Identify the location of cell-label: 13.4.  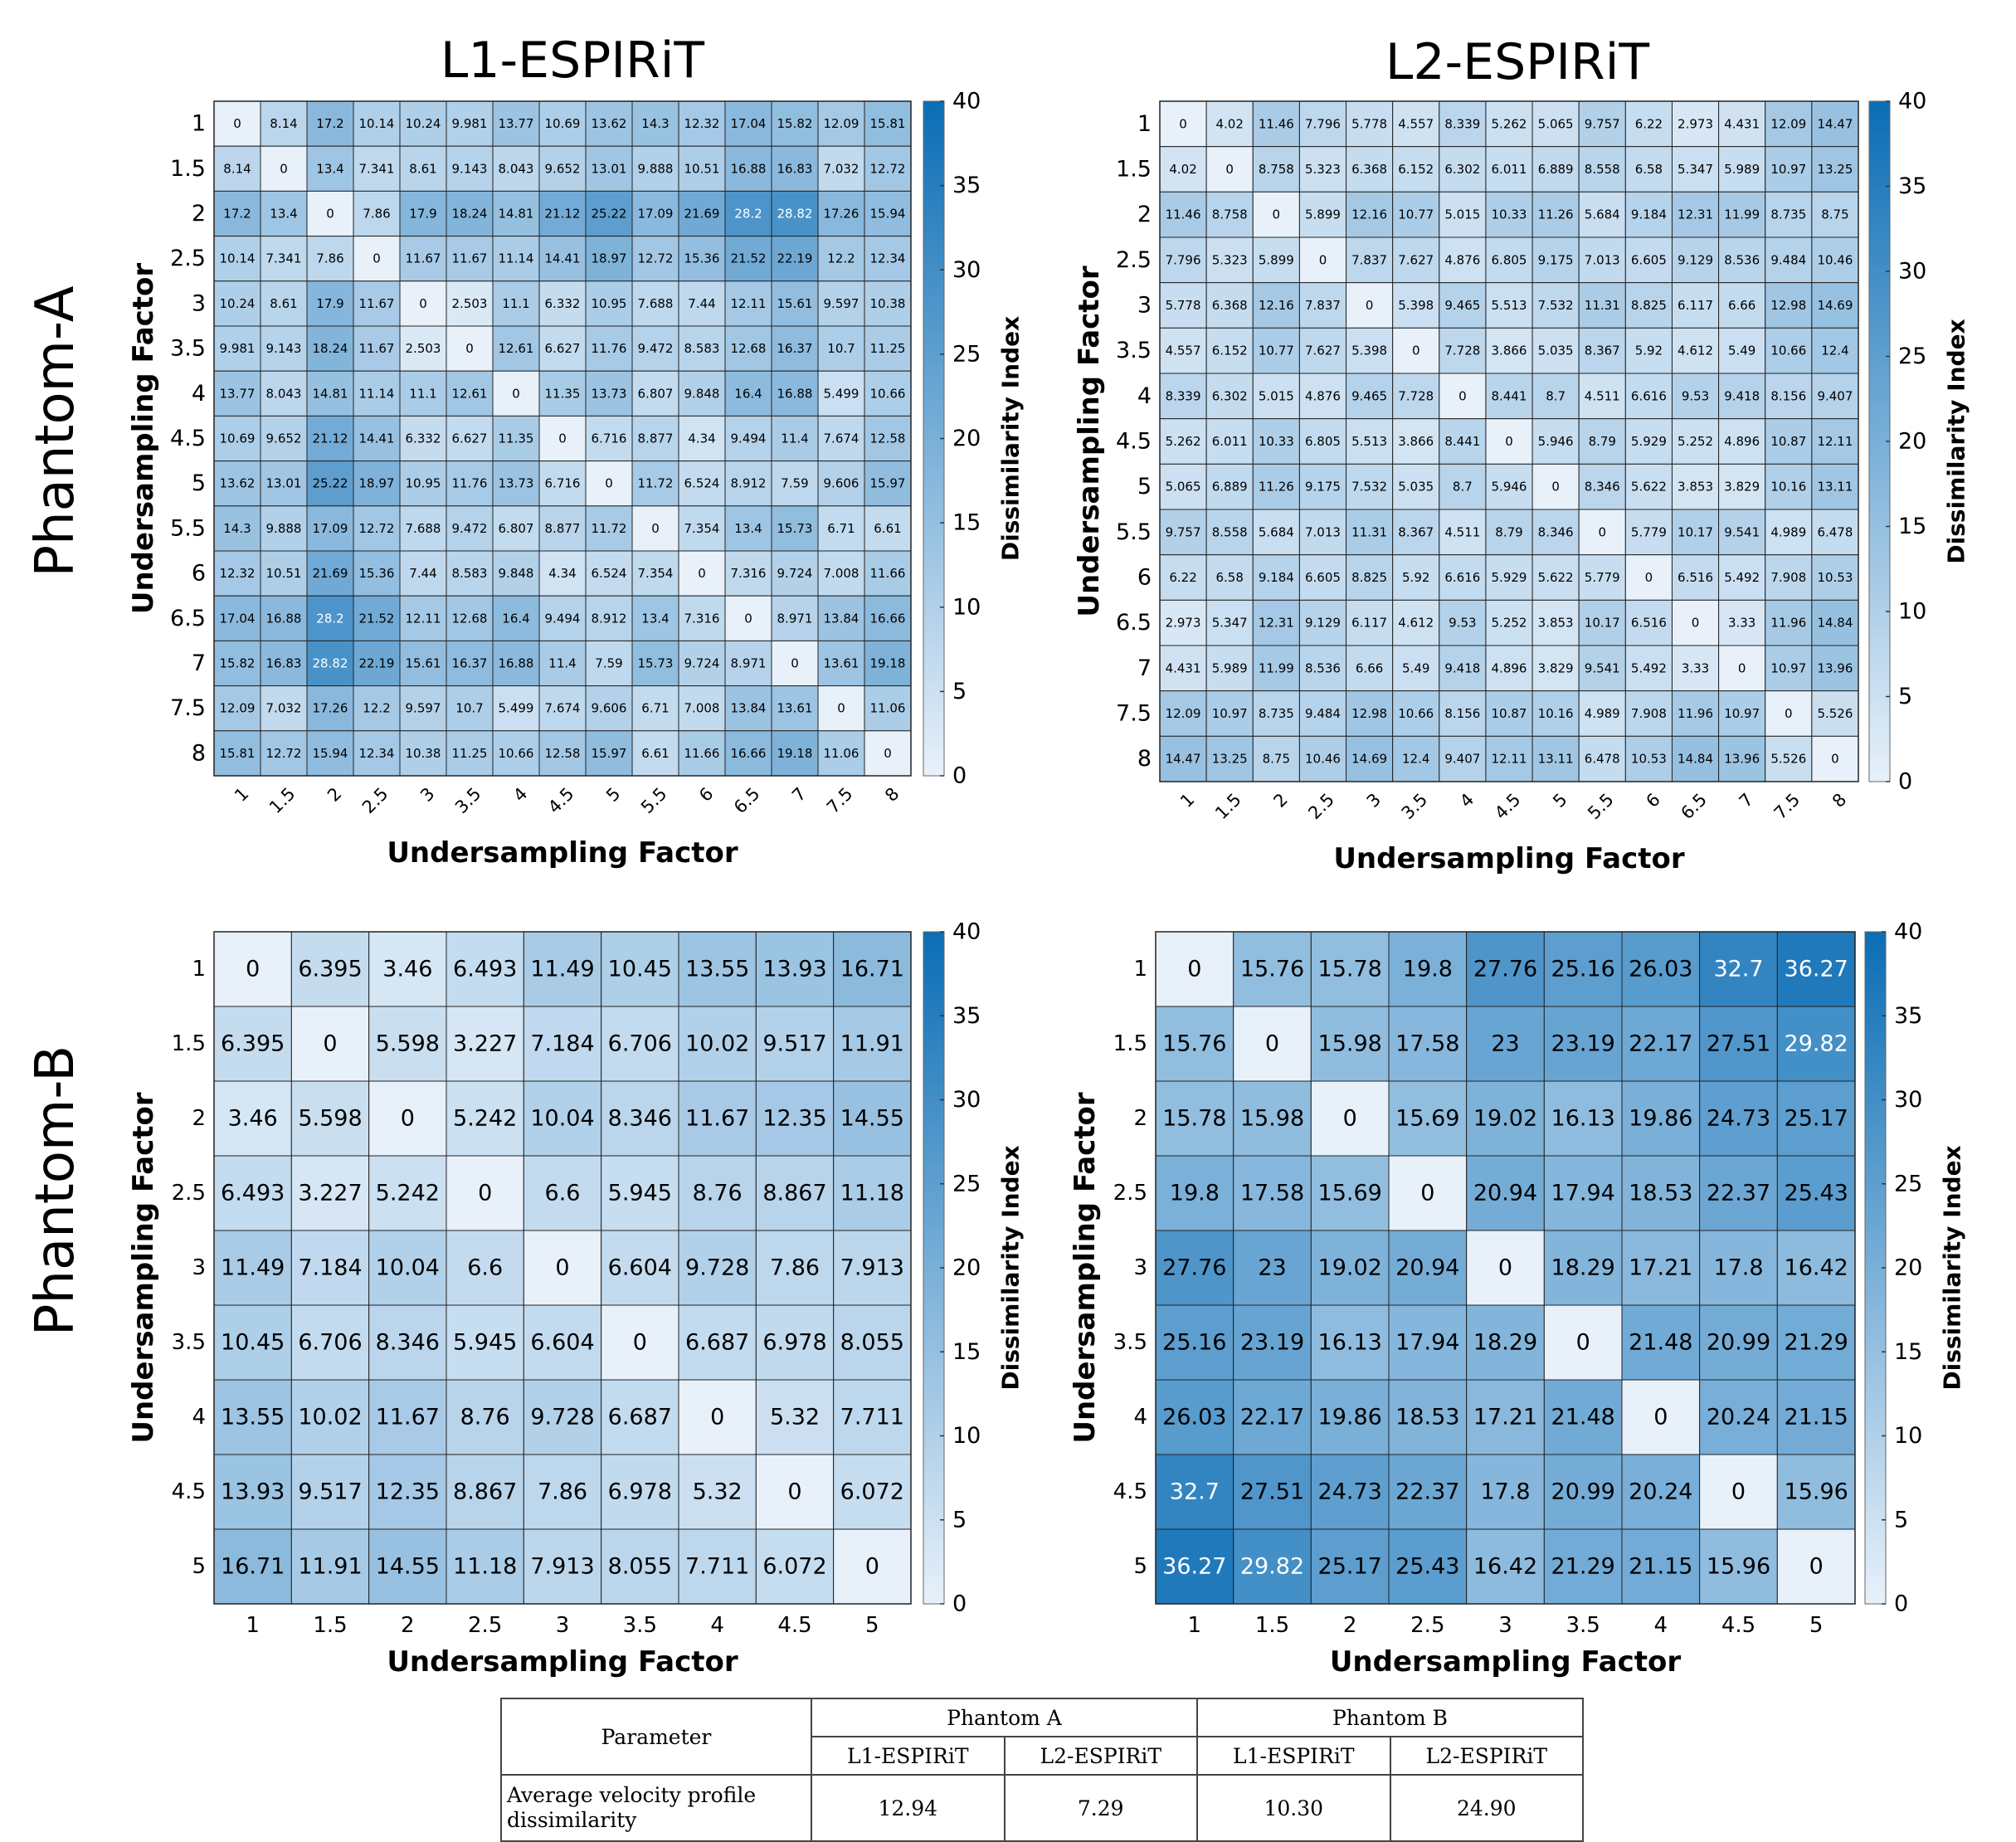
(655, 618).